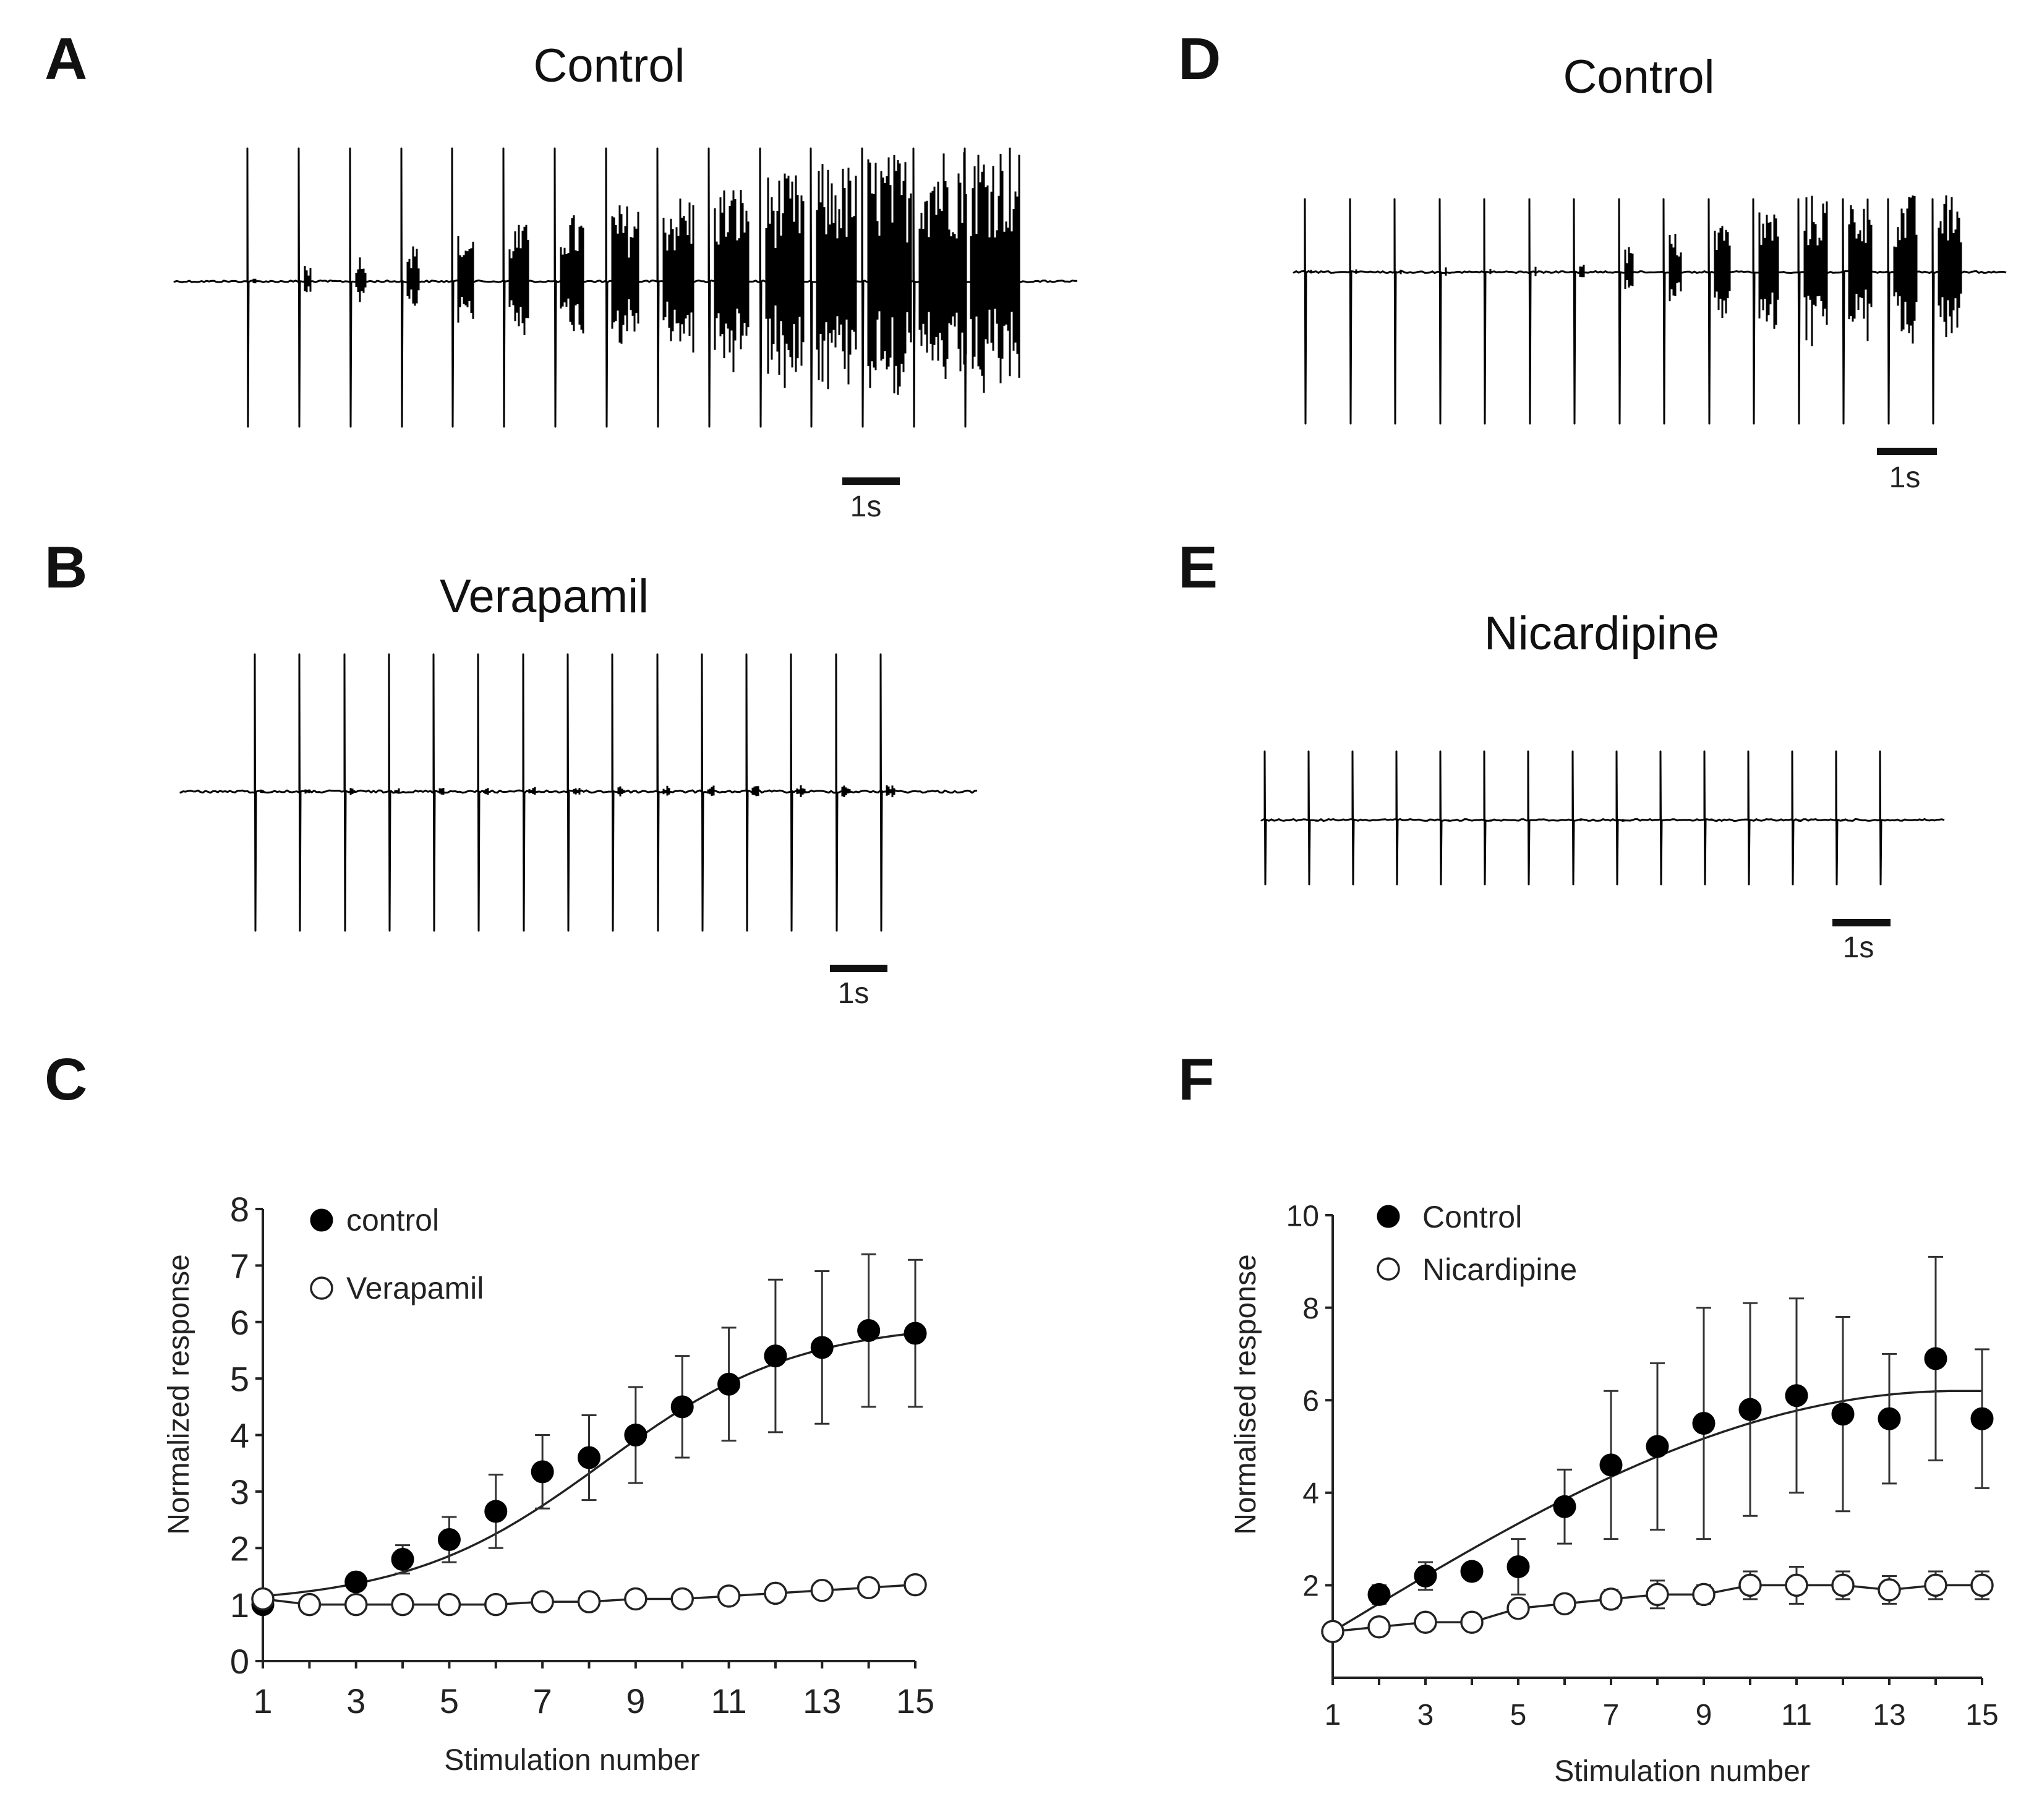 This screenshot has height=1820, width=2034. Describe the element at coordinates (625, 287) in the screenshot. I see `trace-a-control` at that location.